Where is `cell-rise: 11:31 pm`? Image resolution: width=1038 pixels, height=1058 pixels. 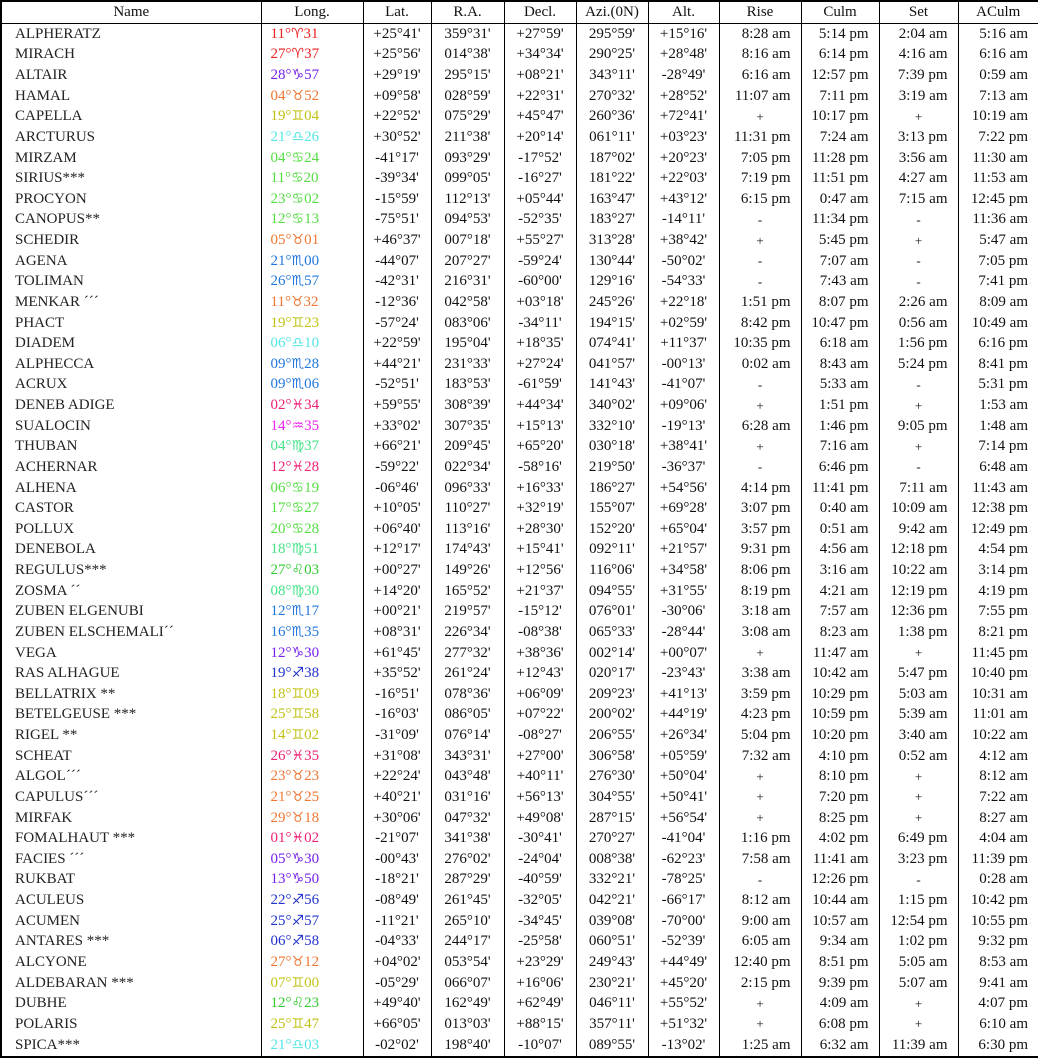 cell-rise: 11:31 pm is located at coordinates (759, 137).